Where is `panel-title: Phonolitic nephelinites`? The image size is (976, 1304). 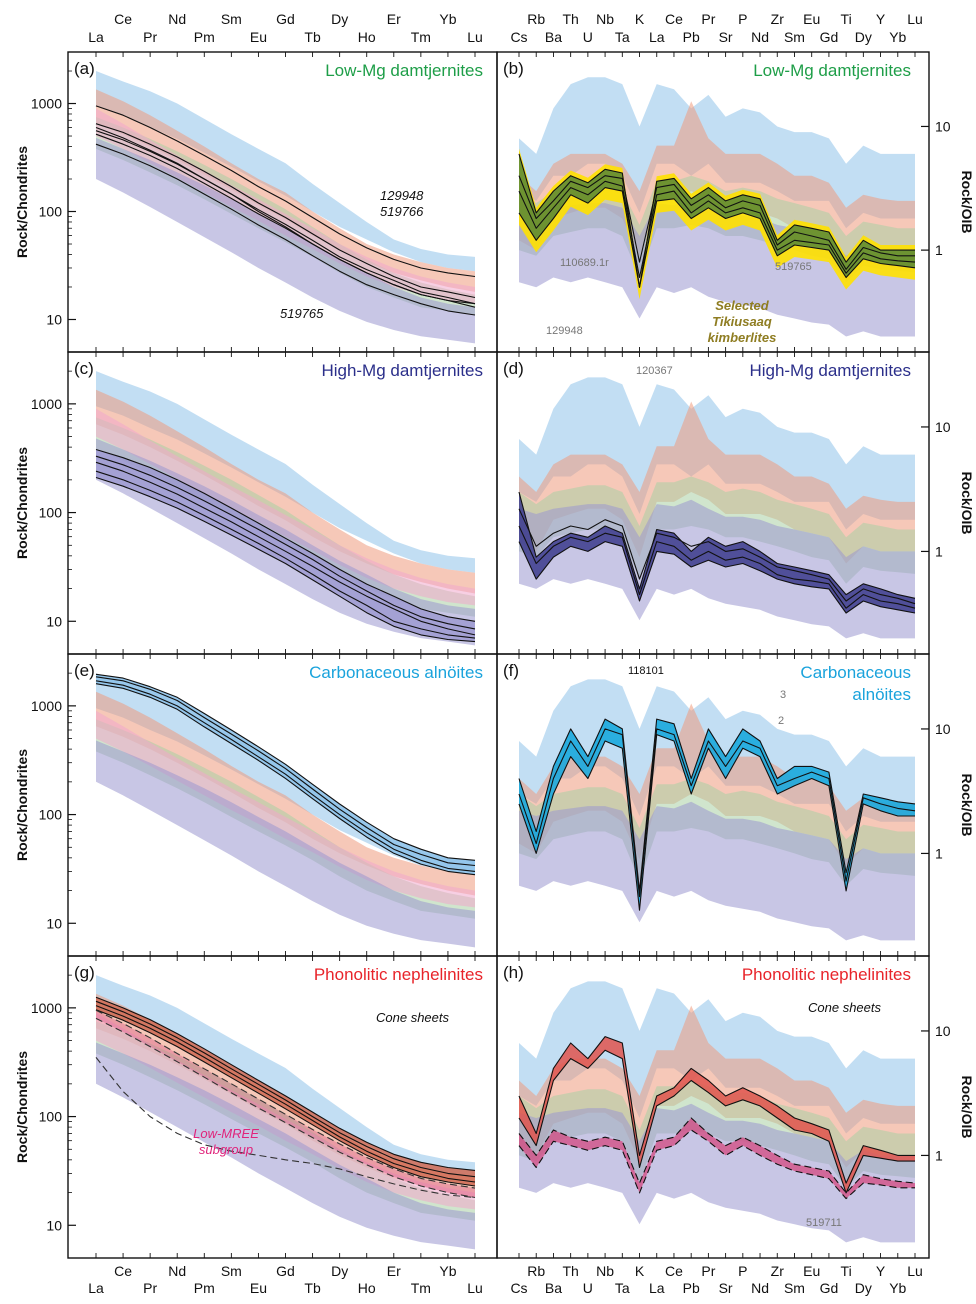 panel-title: Phonolitic nephelinites is located at coordinates (398, 974).